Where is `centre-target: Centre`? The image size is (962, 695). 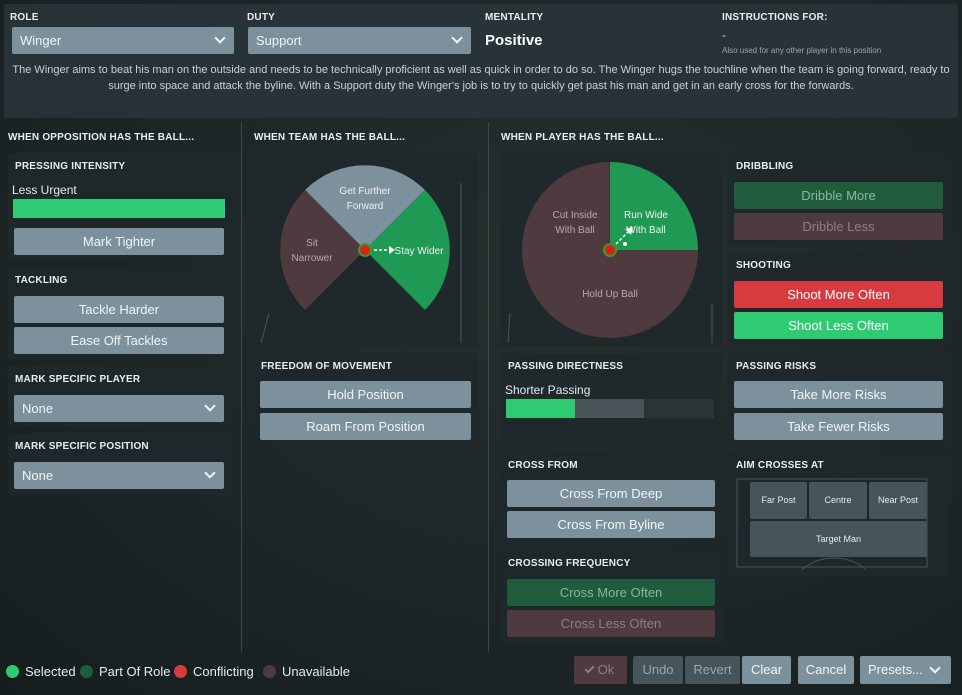 centre-target: Centre is located at coordinates (838, 500).